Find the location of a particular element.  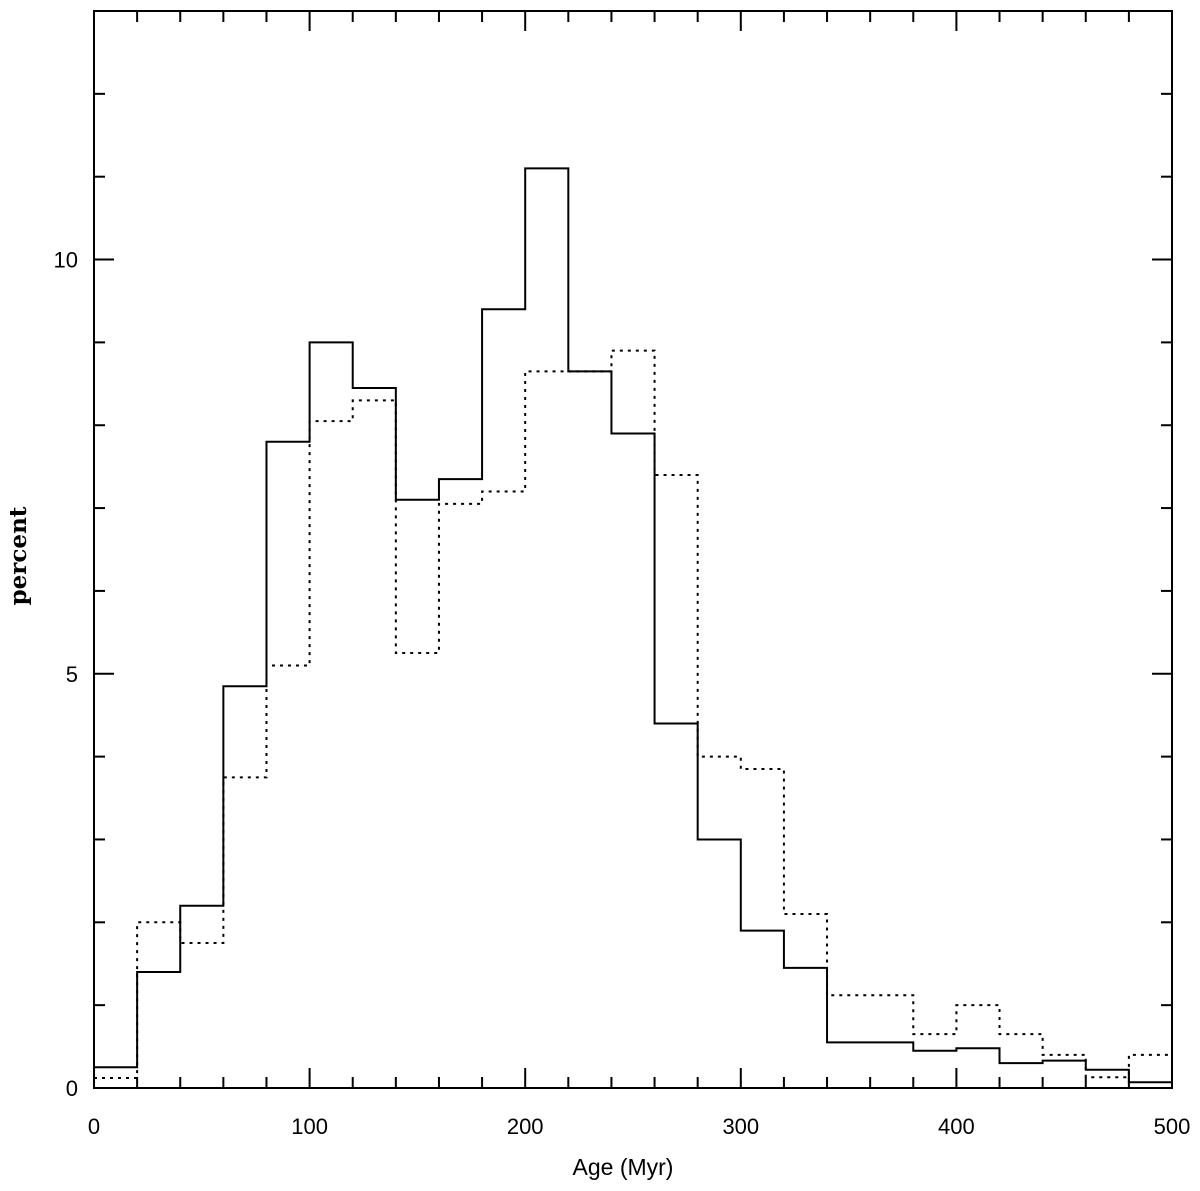

x-tick-label: 300 is located at coordinates (740, 1126).